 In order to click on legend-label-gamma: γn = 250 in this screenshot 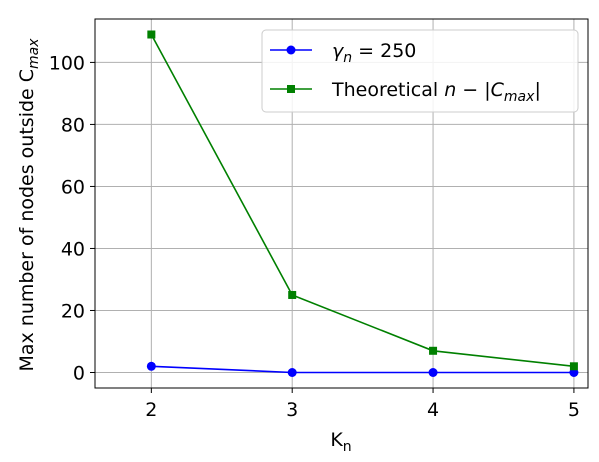, I will do `click(374, 53)`.